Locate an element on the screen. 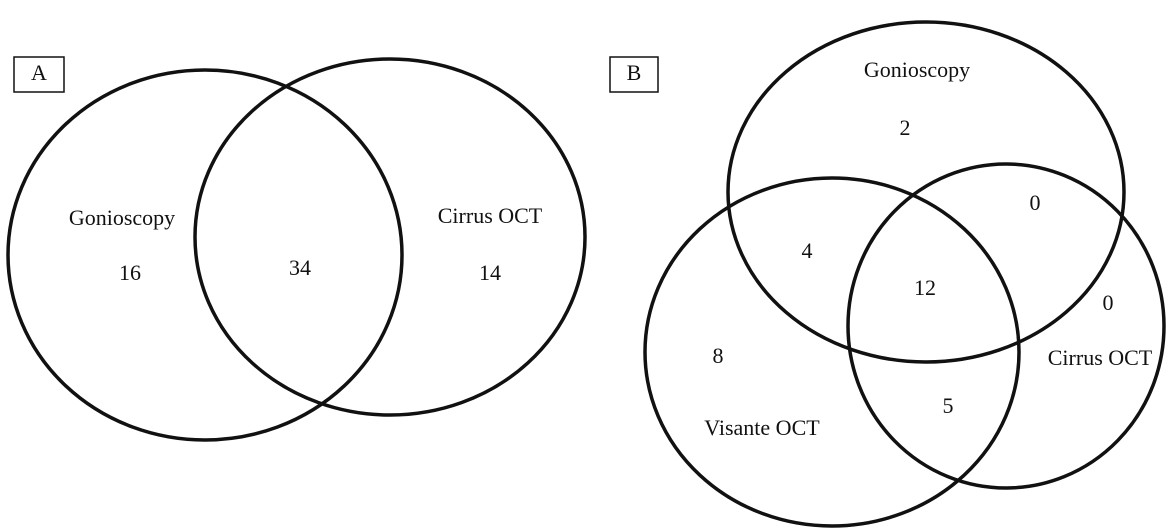 The width and height of the screenshot is (1167, 531). region-count: 2 is located at coordinates (905, 127).